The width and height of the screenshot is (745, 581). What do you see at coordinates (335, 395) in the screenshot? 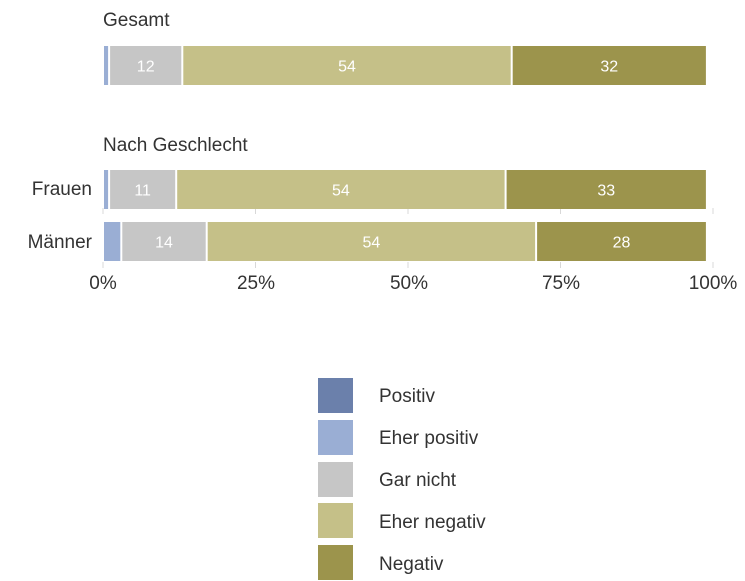
I see `legend-swatch-positiv` at bounding box center [335, 395].